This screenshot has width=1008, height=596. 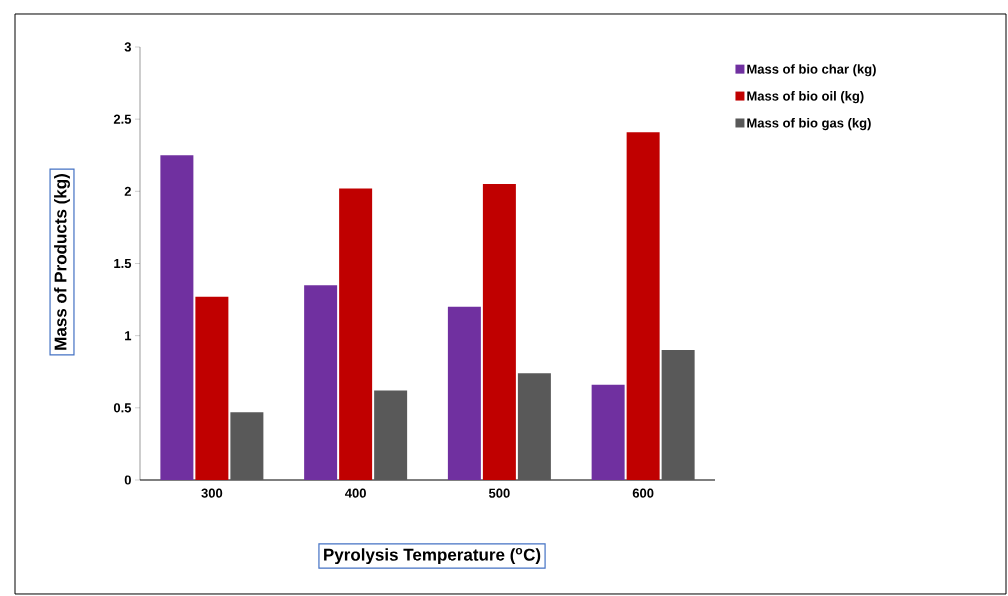 I want to click on y-tick-label: 0.5, so click(x=122, y=408).